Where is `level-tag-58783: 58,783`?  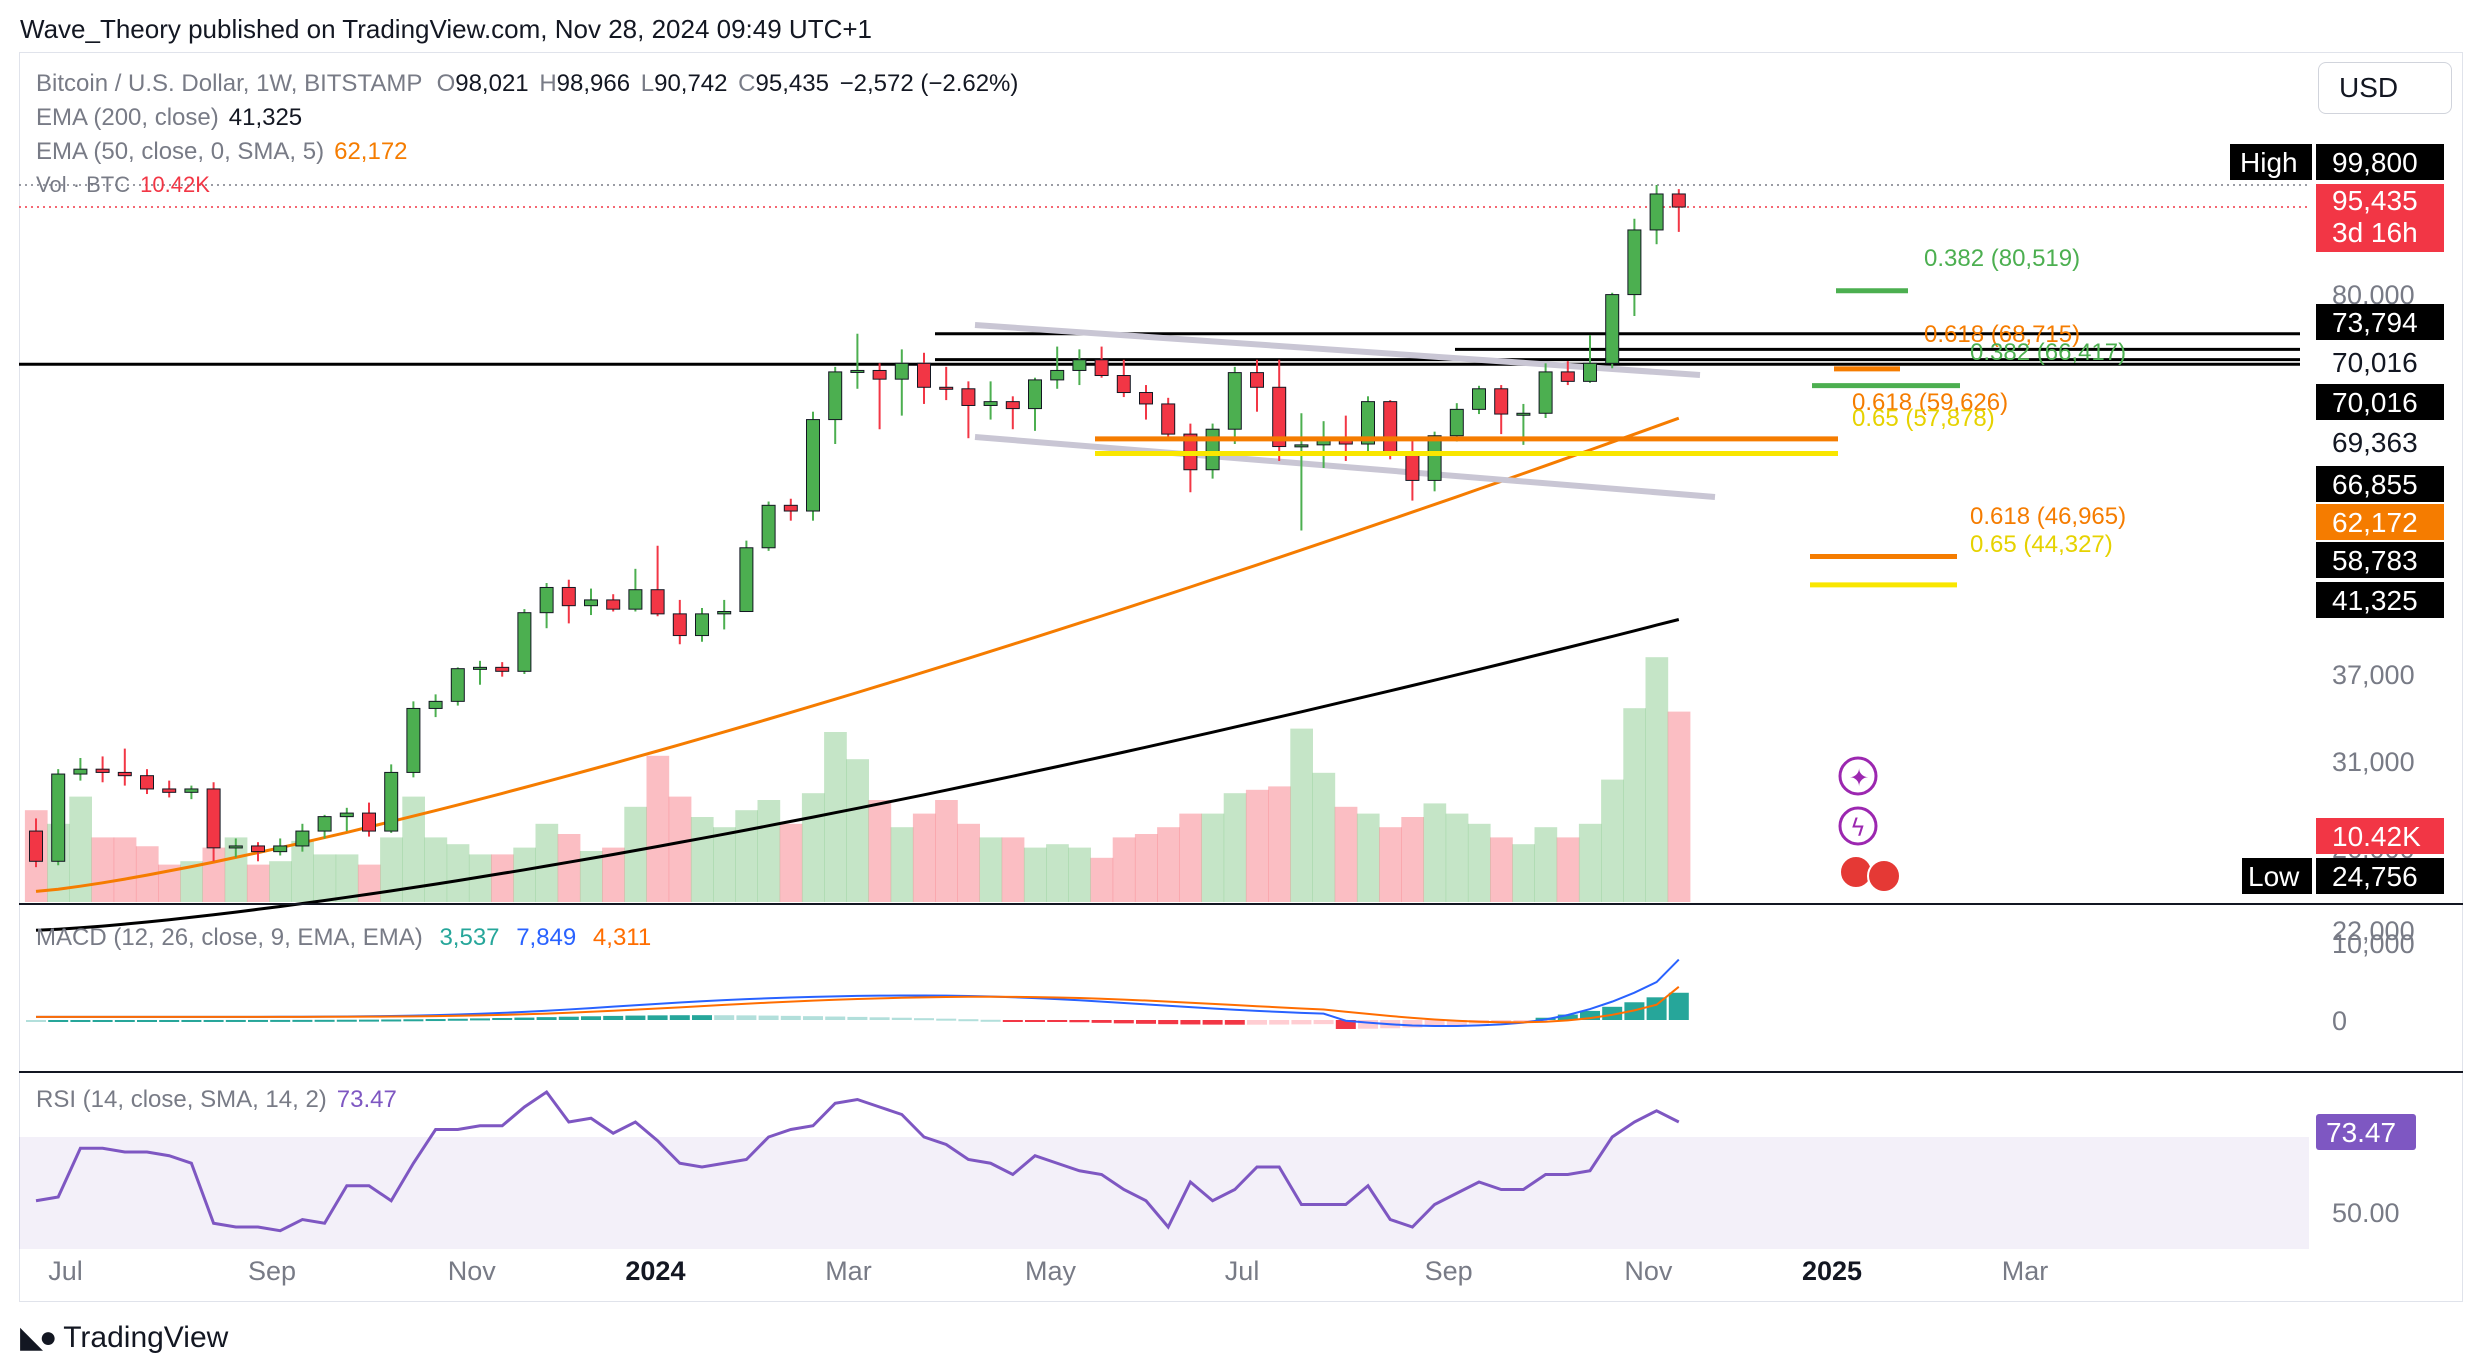
level-tag-58783: 58,783 is located at coordinates (2380, 560).